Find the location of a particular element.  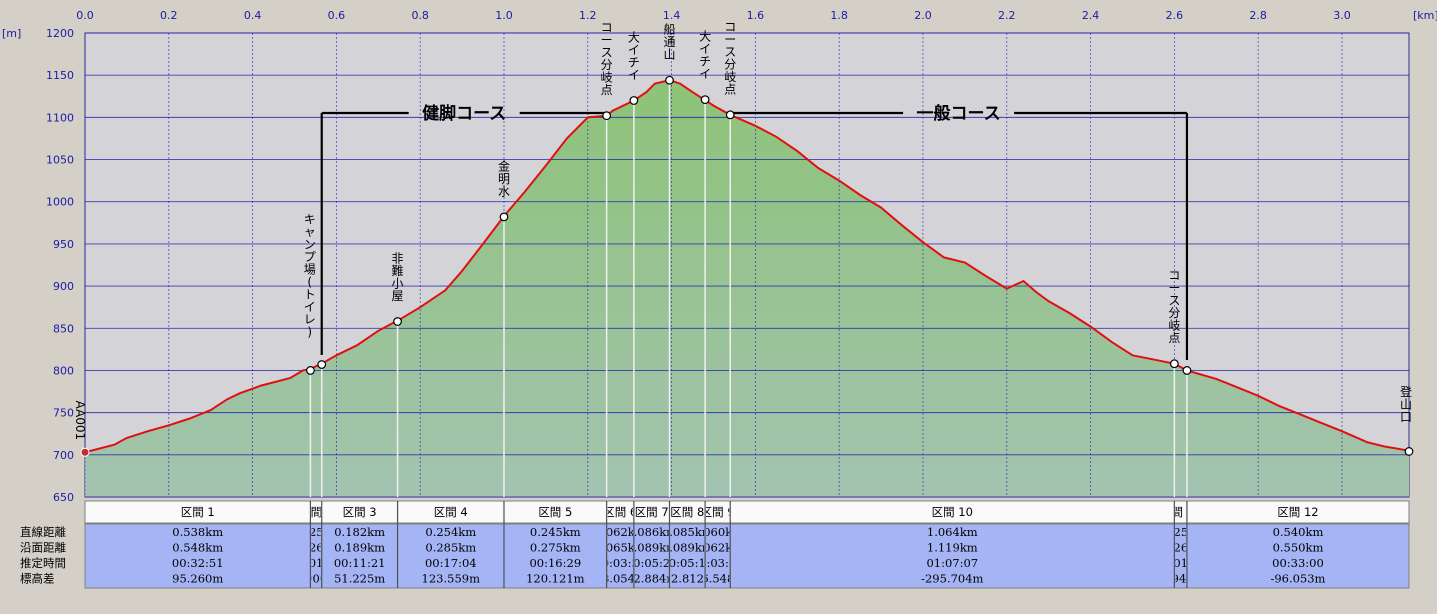

table-cell: 00:17:04 is located at coordinates (451, 563).